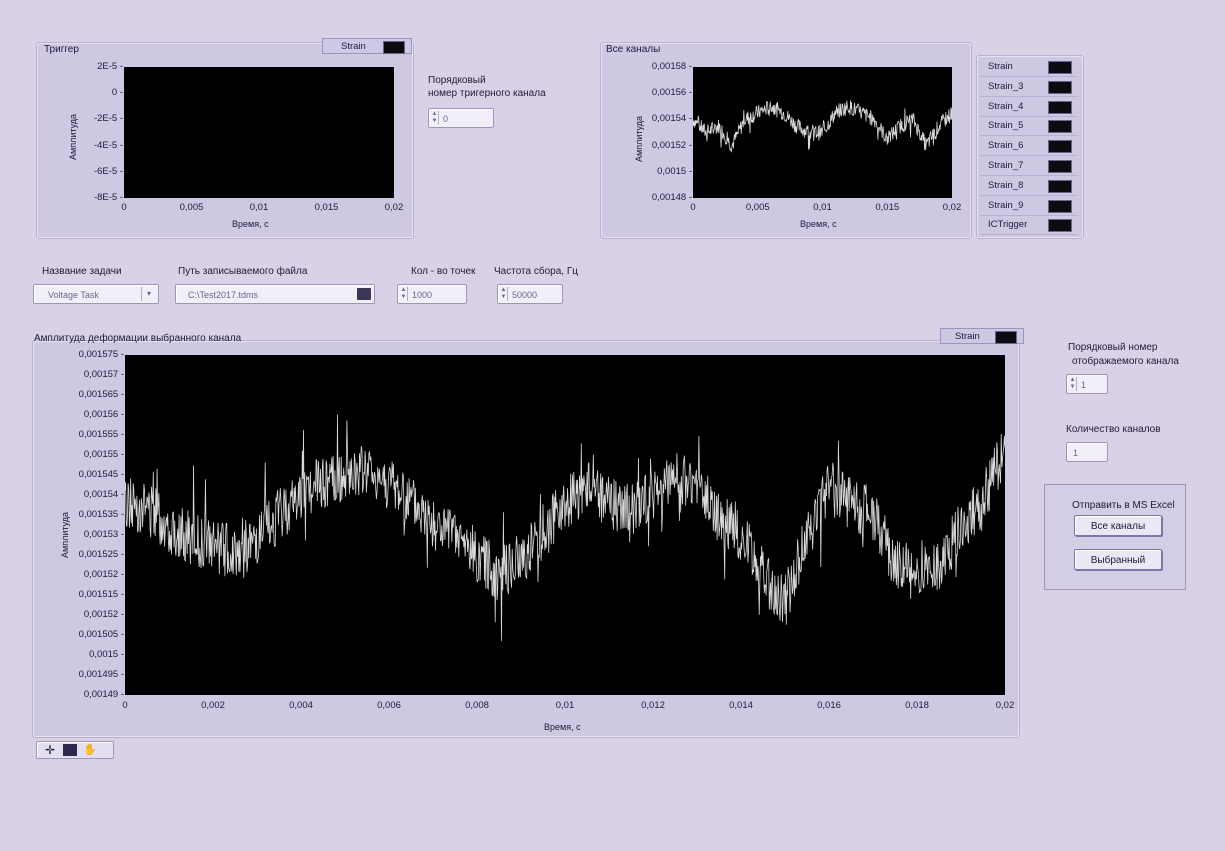  What do you see at coordinates (671, 119) in the screenshot?
I see `all-channels-y-tick: 0,00154 -` at bounding box center [671, 119].